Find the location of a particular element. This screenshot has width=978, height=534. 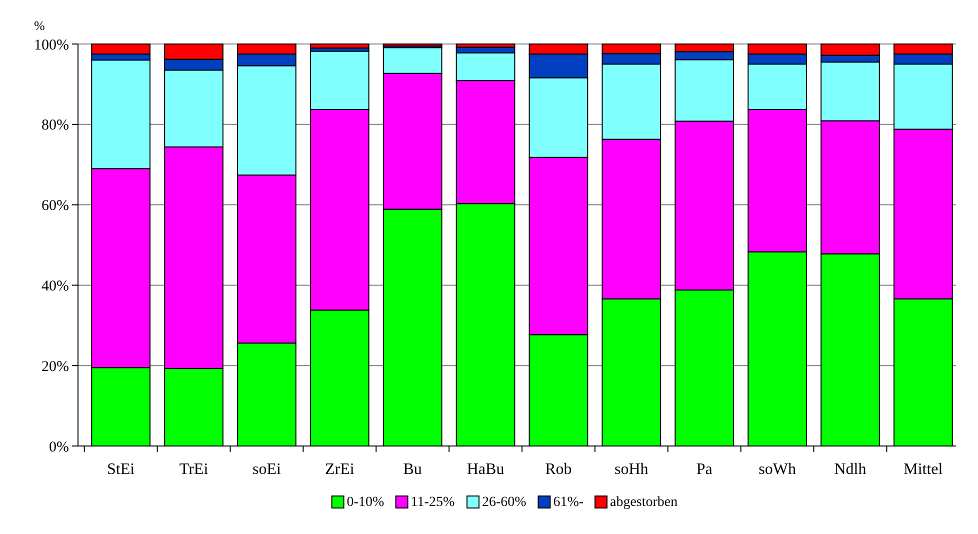

y-tick-label: 0% is located at coordinates (59, 447).